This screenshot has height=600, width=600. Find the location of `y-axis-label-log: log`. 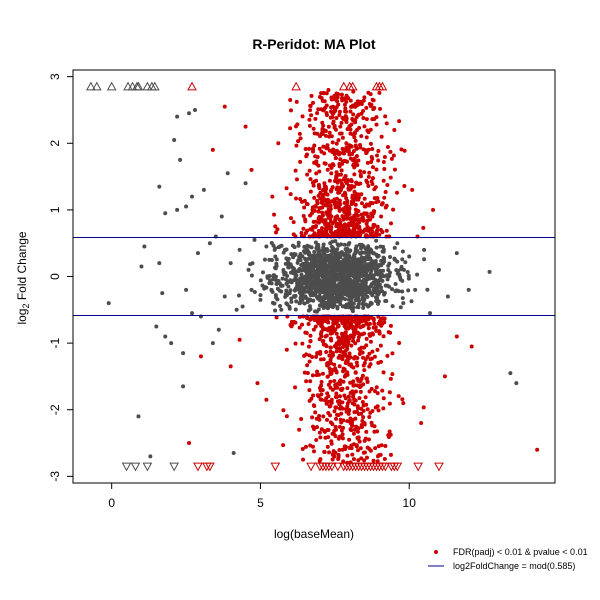

y-axis-label-log: log is located at coordinates (22, 317).